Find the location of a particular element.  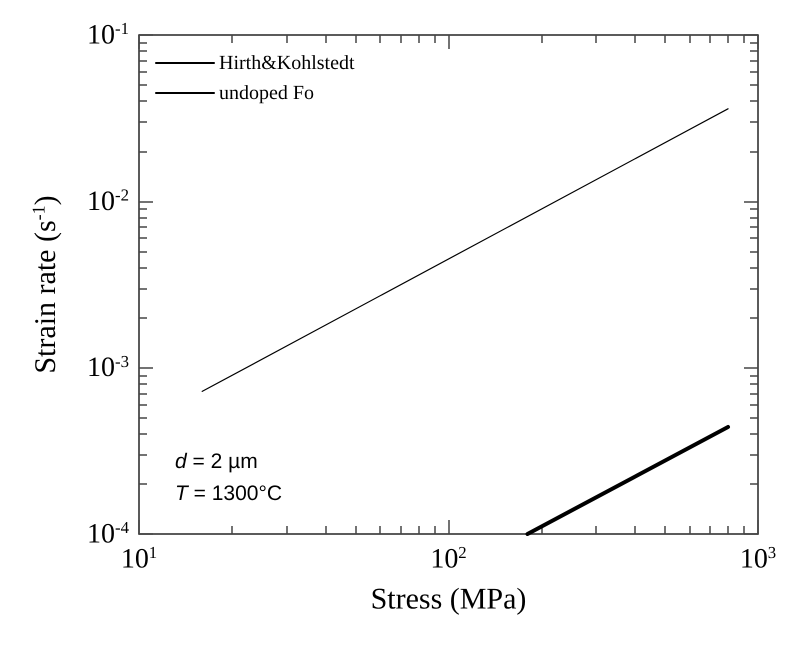

y-axis-title: Strain rate (s-1) is located at coordinates (45, 284).